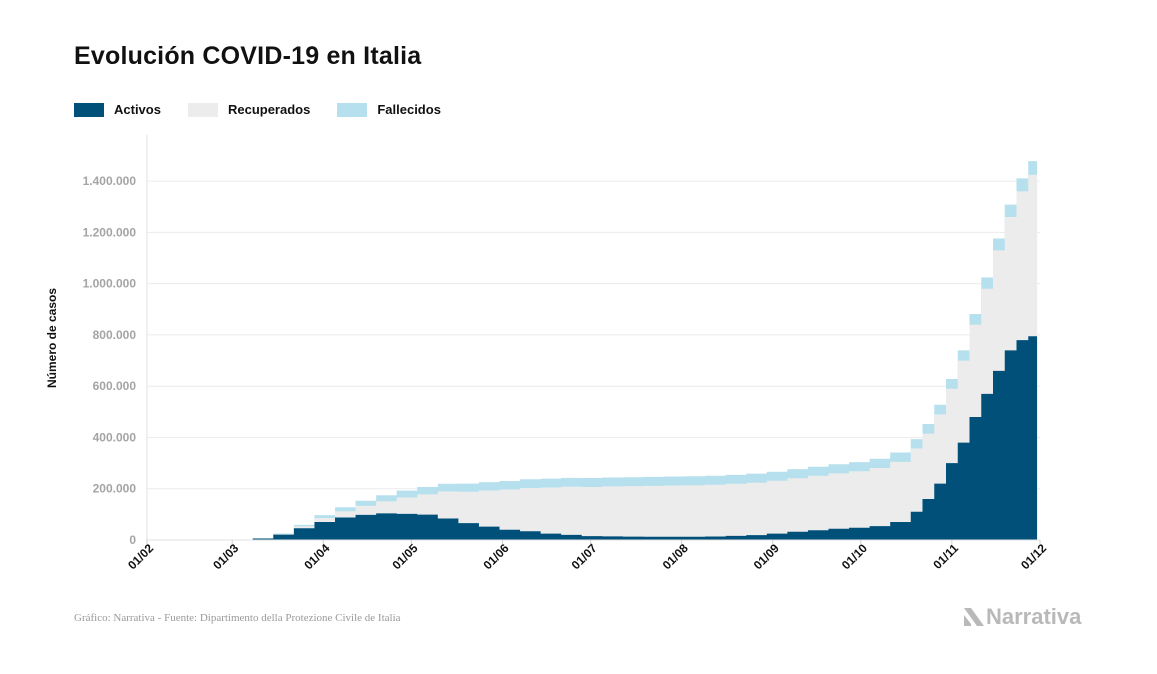 The image size is (1157, 674). I want to click on x-tick-label: 01/07, so click(584, 556).